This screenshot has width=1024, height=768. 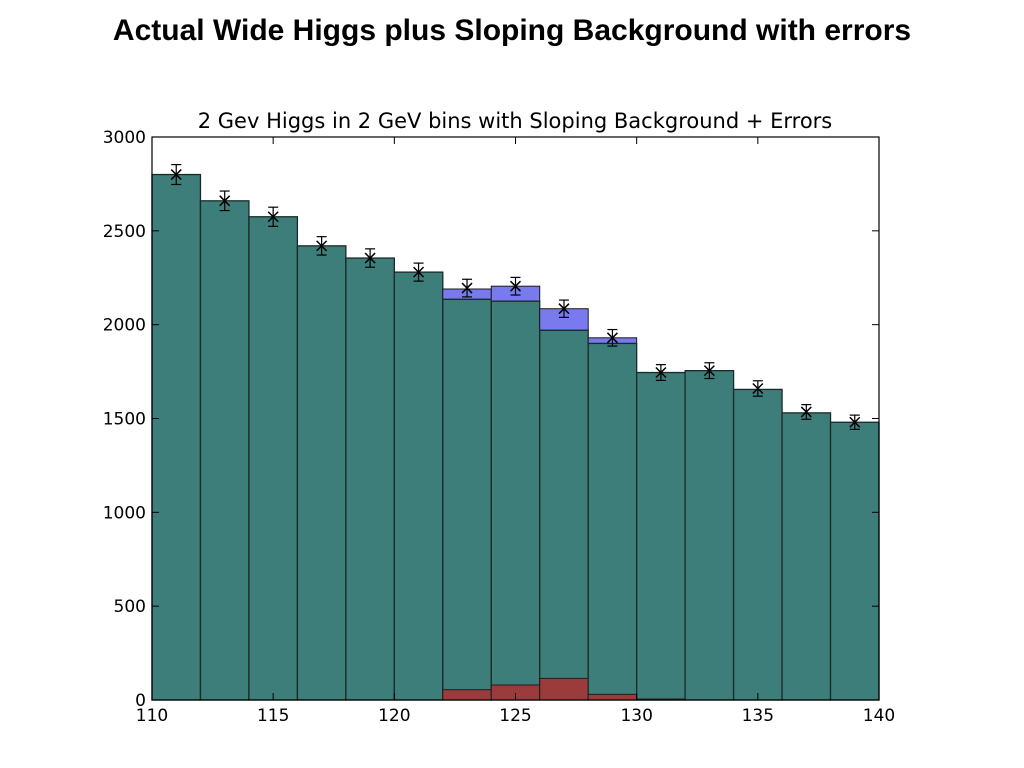 I want to click on y-tick-label: 500, so click(x=130, y=607).